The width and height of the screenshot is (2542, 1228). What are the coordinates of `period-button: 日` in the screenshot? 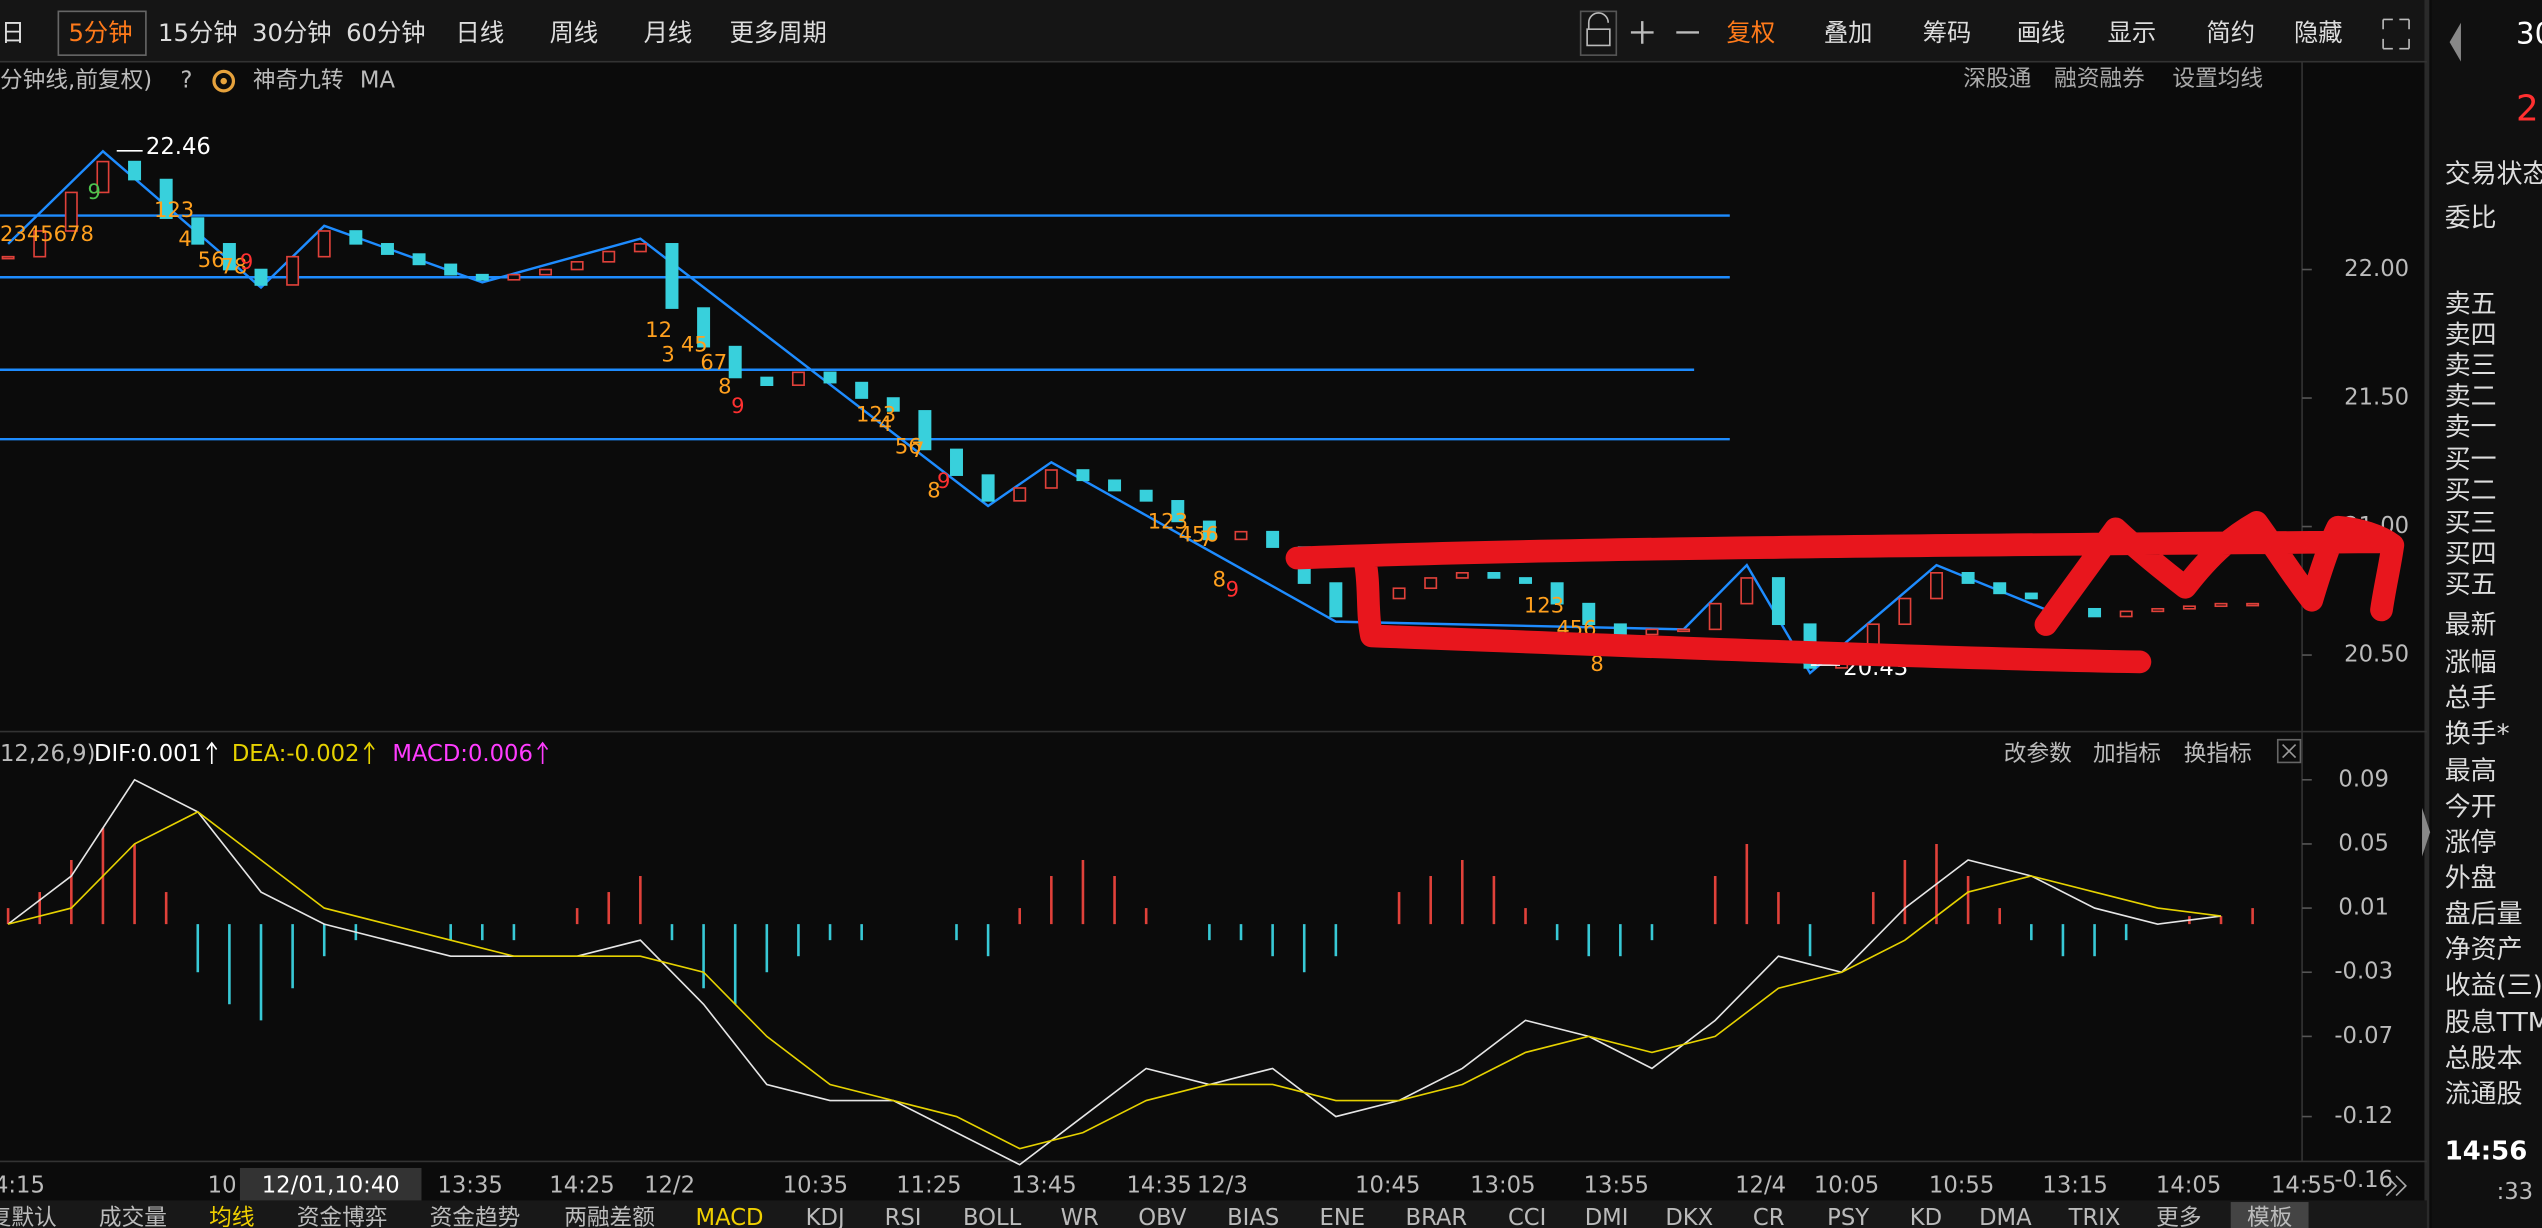 It's located at (13, 32).